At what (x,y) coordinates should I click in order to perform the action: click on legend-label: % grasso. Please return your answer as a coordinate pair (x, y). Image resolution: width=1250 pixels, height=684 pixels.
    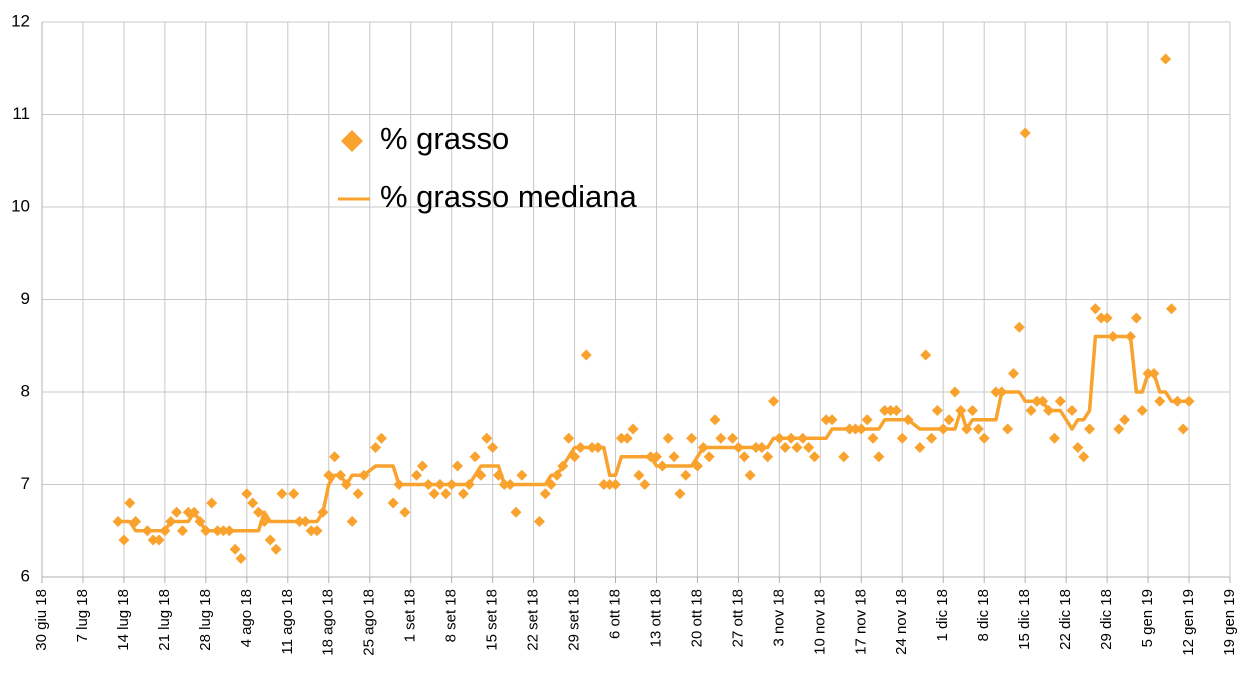
    Looking at the image, I should click on (444, 138).